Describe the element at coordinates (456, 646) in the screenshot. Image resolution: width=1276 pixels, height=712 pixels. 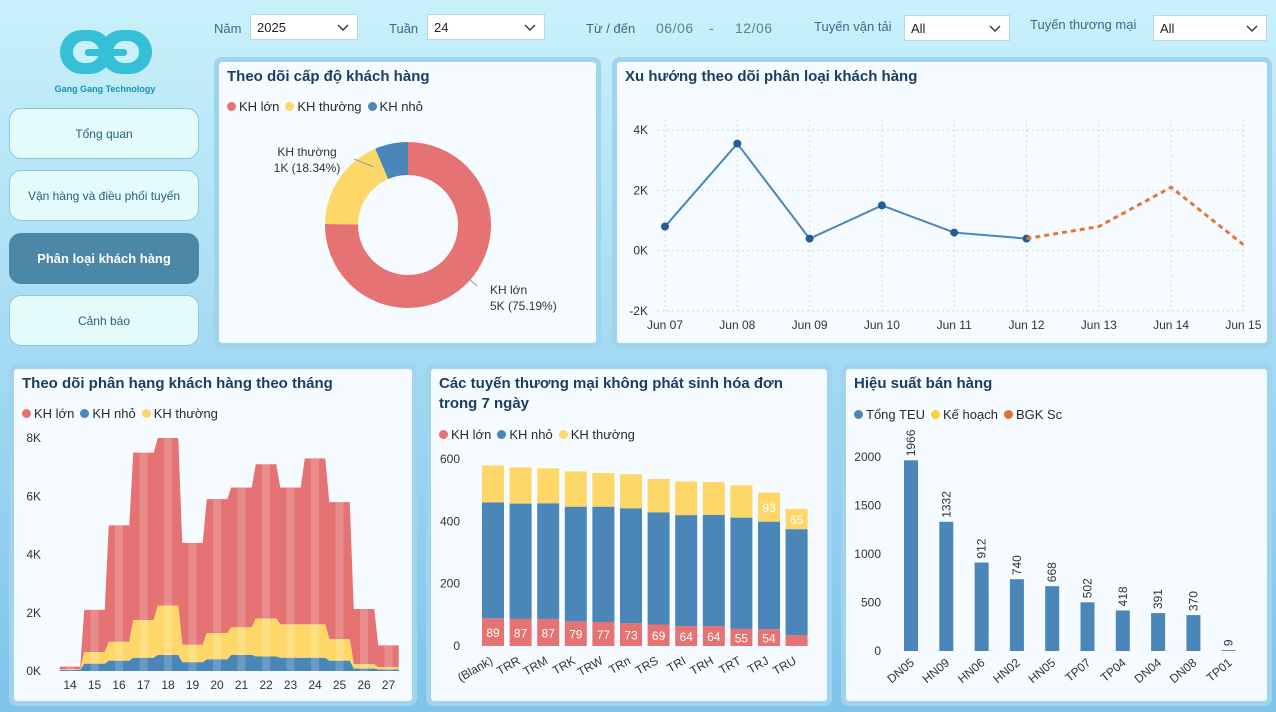
I see `y-tick-label: 0` at that location.